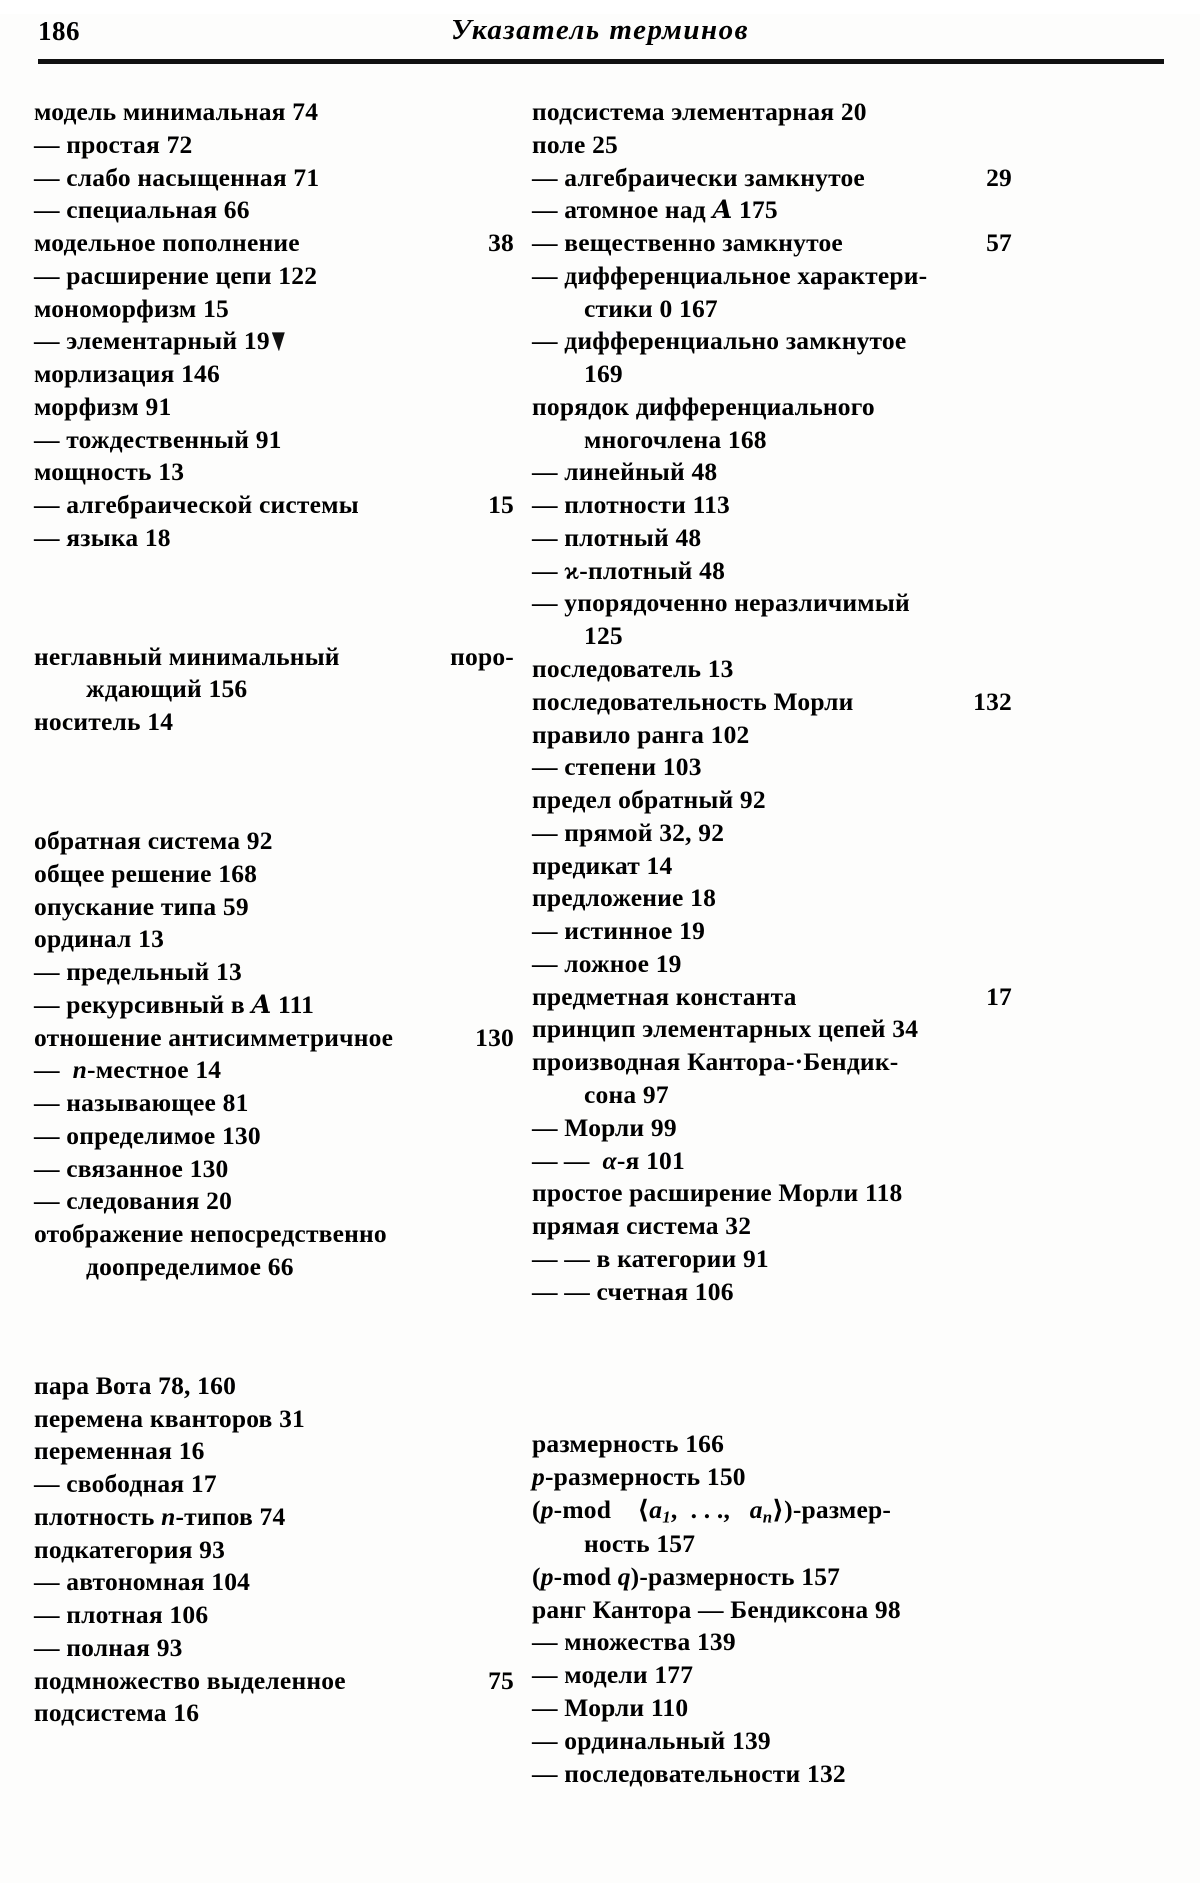 This screenshot has width=1200, height=1883. I want to click on index-entry: — — α-я 101, so click(772, 1161).